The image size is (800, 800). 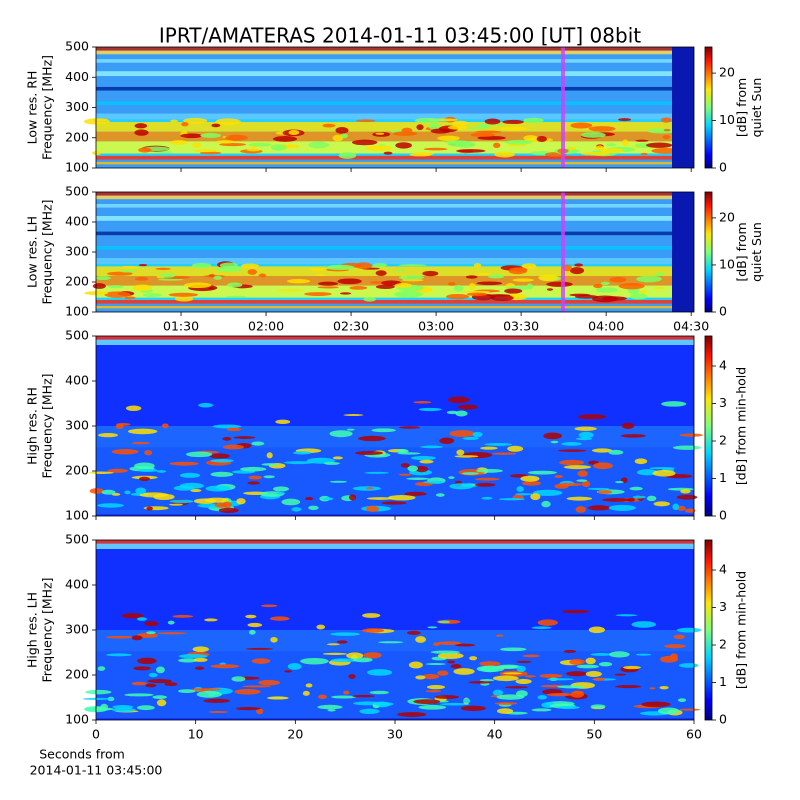 I want to click on colorbar-label: [dB] from min-hold, so click(x=741, y=630).